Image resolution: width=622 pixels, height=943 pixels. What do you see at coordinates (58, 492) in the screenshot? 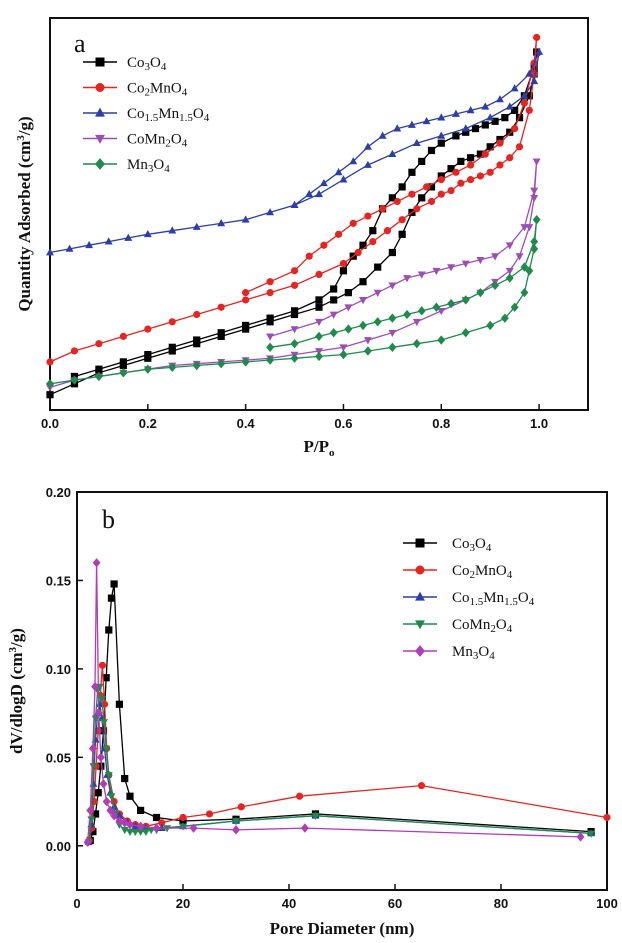
I see `y-tick-label: 0.20` at bounding box center [58, 492].